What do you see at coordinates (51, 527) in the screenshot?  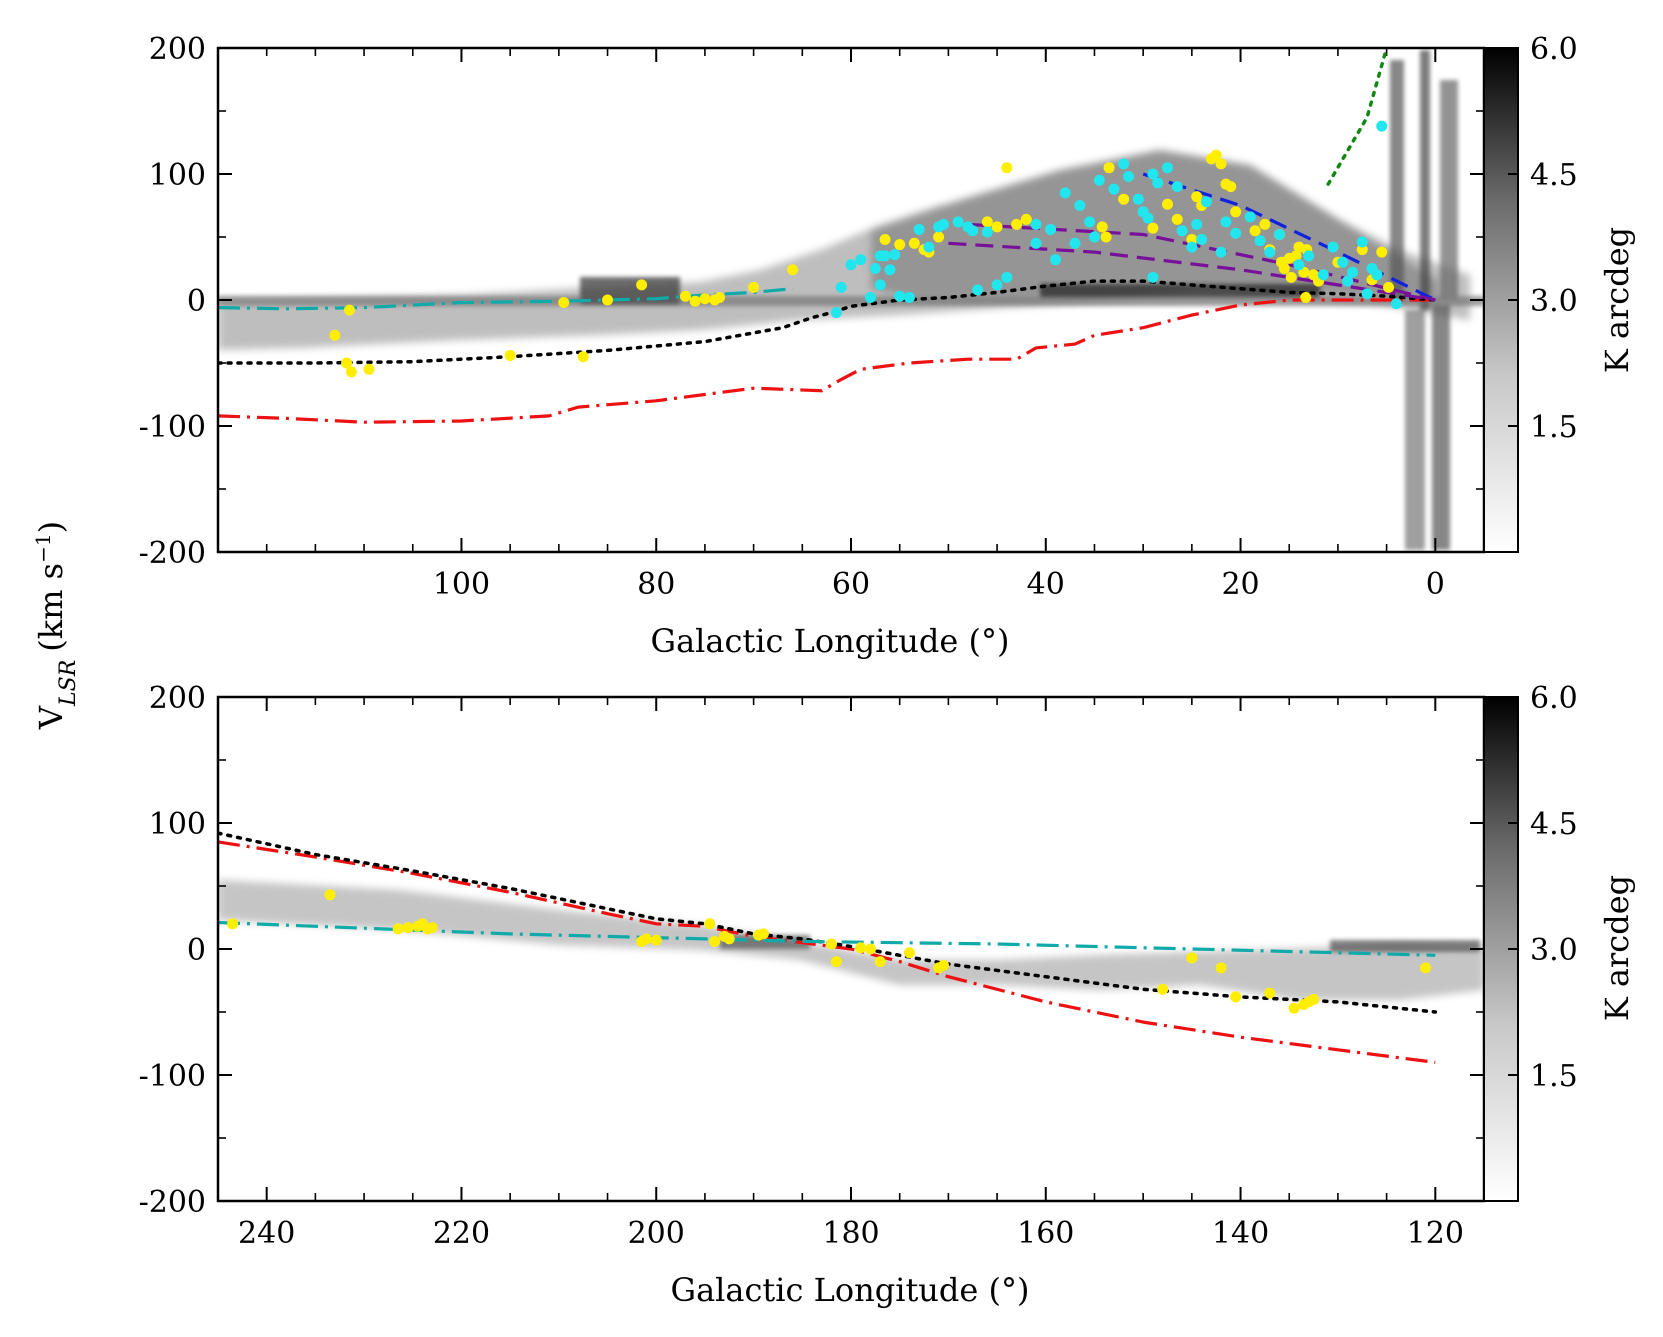 I see `ylabel-close: )` at bounding box center [51, 527].